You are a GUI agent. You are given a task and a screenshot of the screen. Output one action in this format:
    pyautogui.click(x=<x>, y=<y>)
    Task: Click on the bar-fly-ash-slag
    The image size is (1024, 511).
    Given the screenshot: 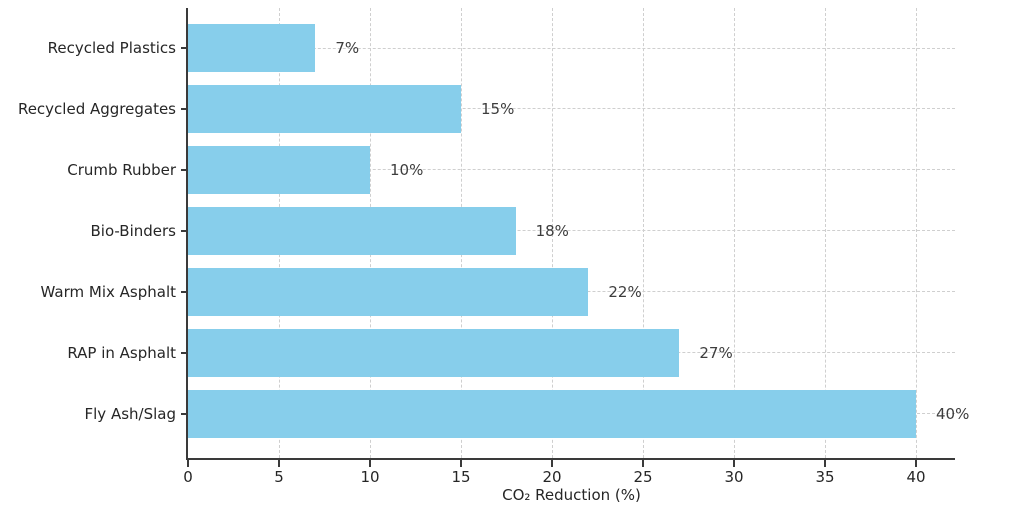 What is the action you would take?
    pyautogui.click(x=552, y=413)
    